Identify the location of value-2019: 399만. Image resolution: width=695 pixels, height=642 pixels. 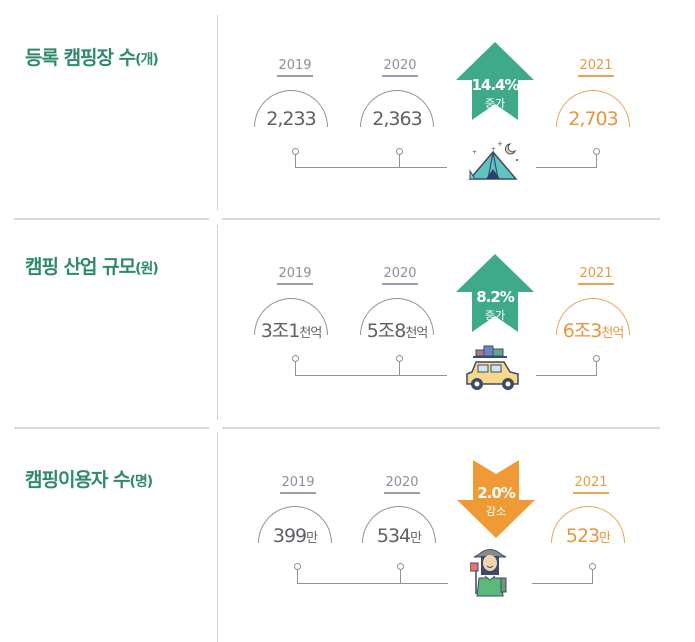
(295, 536).